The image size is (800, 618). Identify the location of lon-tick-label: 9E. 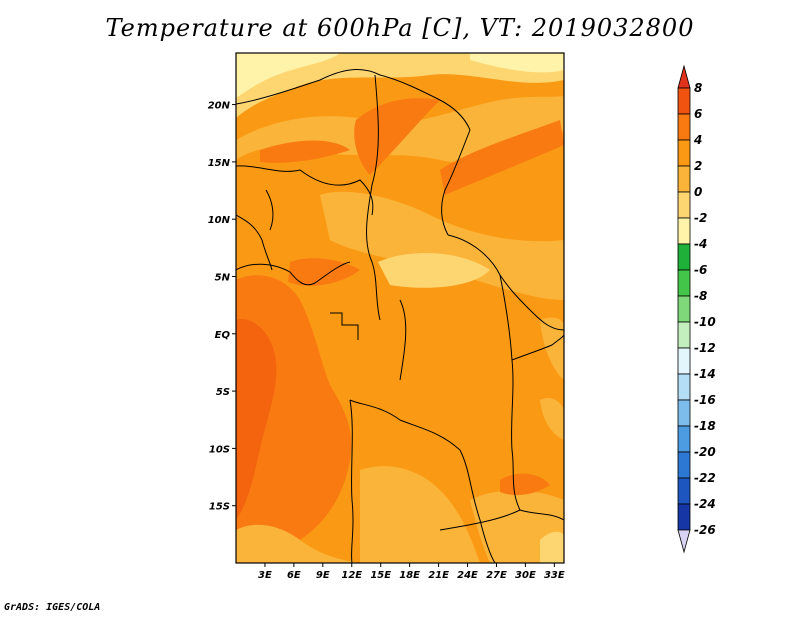
(323, 575).